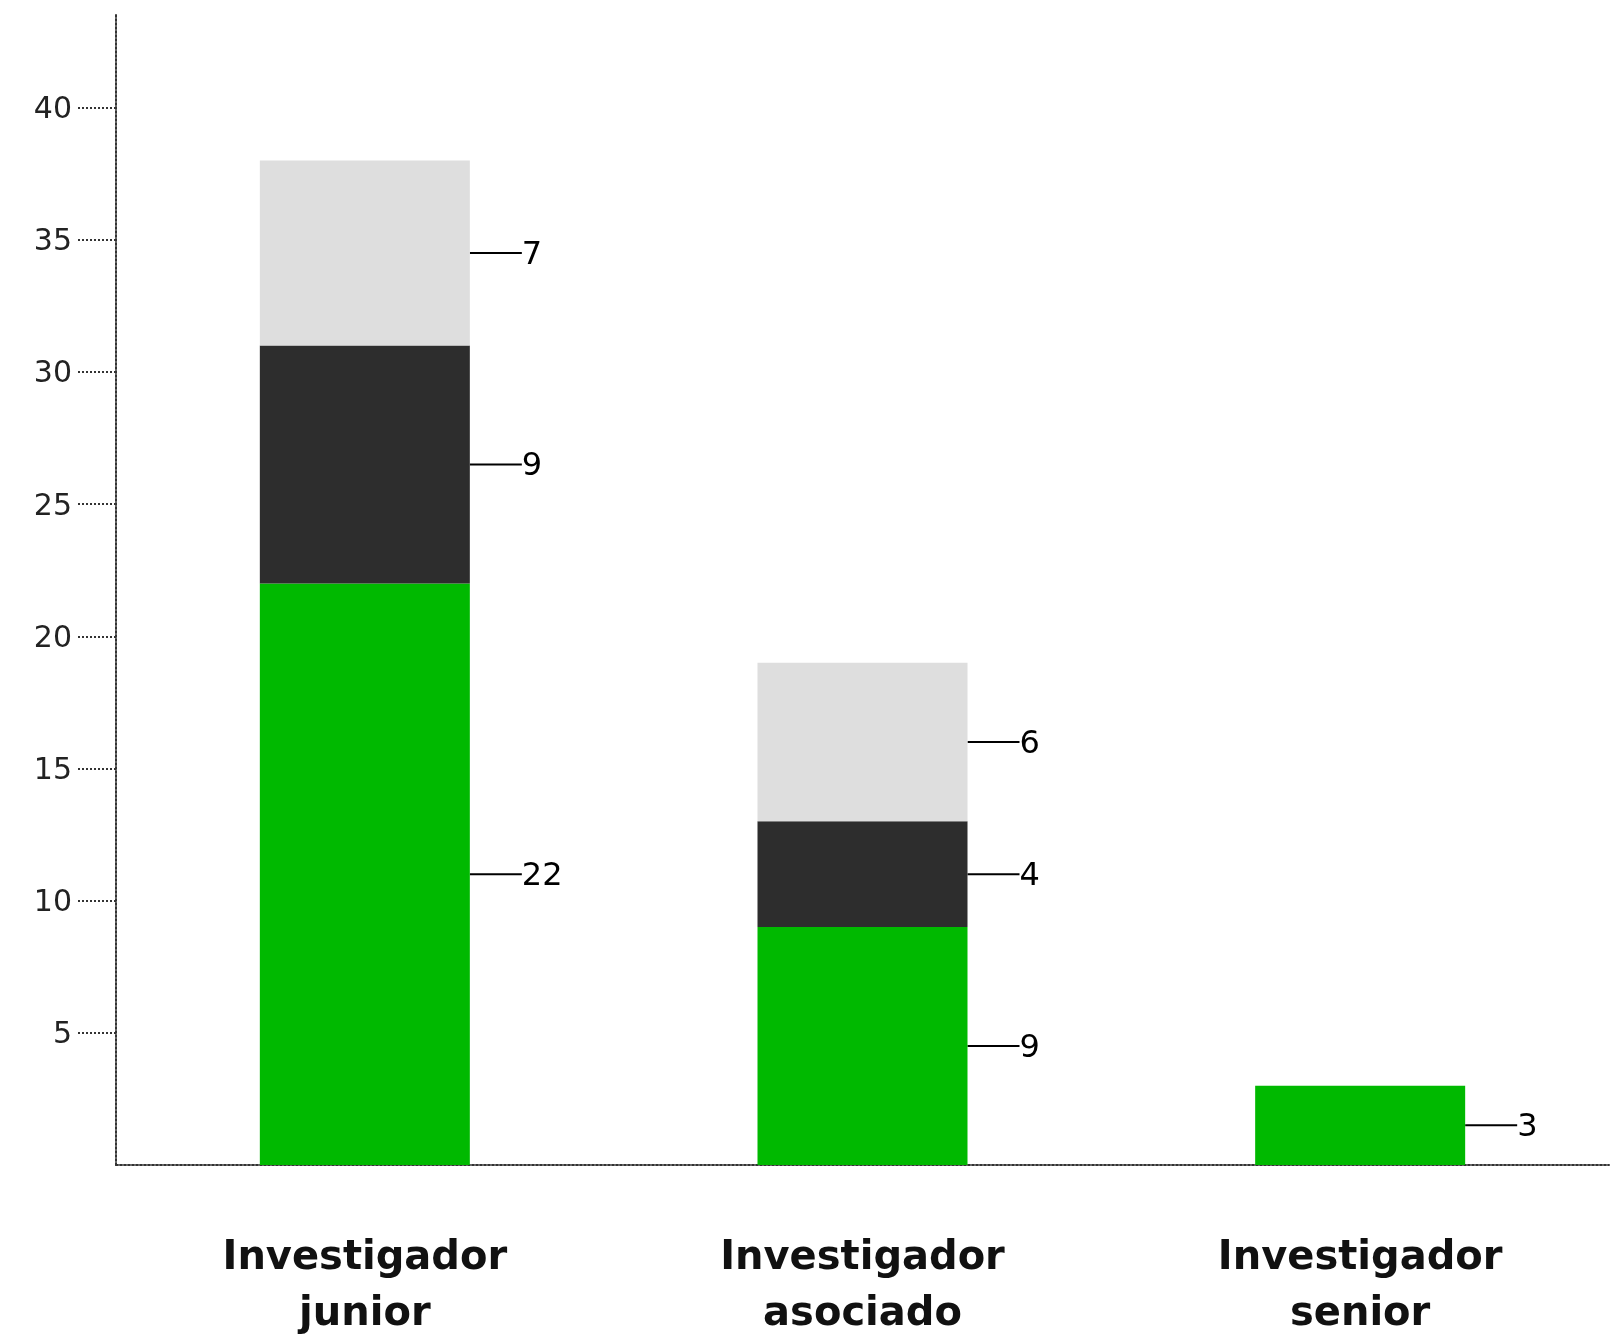  Describe the element at coordinates (863, 1283) in the screenshot. I see `x-tick-label: Investigador asociado` at that location.